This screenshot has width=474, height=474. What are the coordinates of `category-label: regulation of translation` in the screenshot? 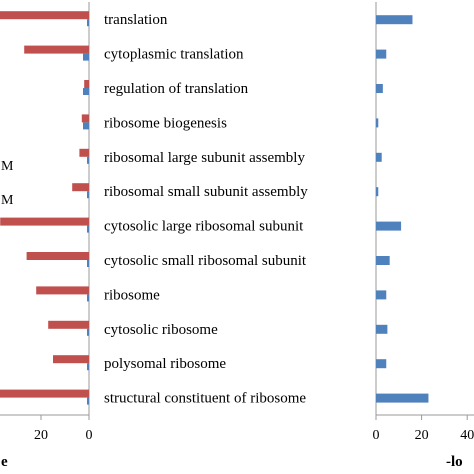 It's located at (176, 89).